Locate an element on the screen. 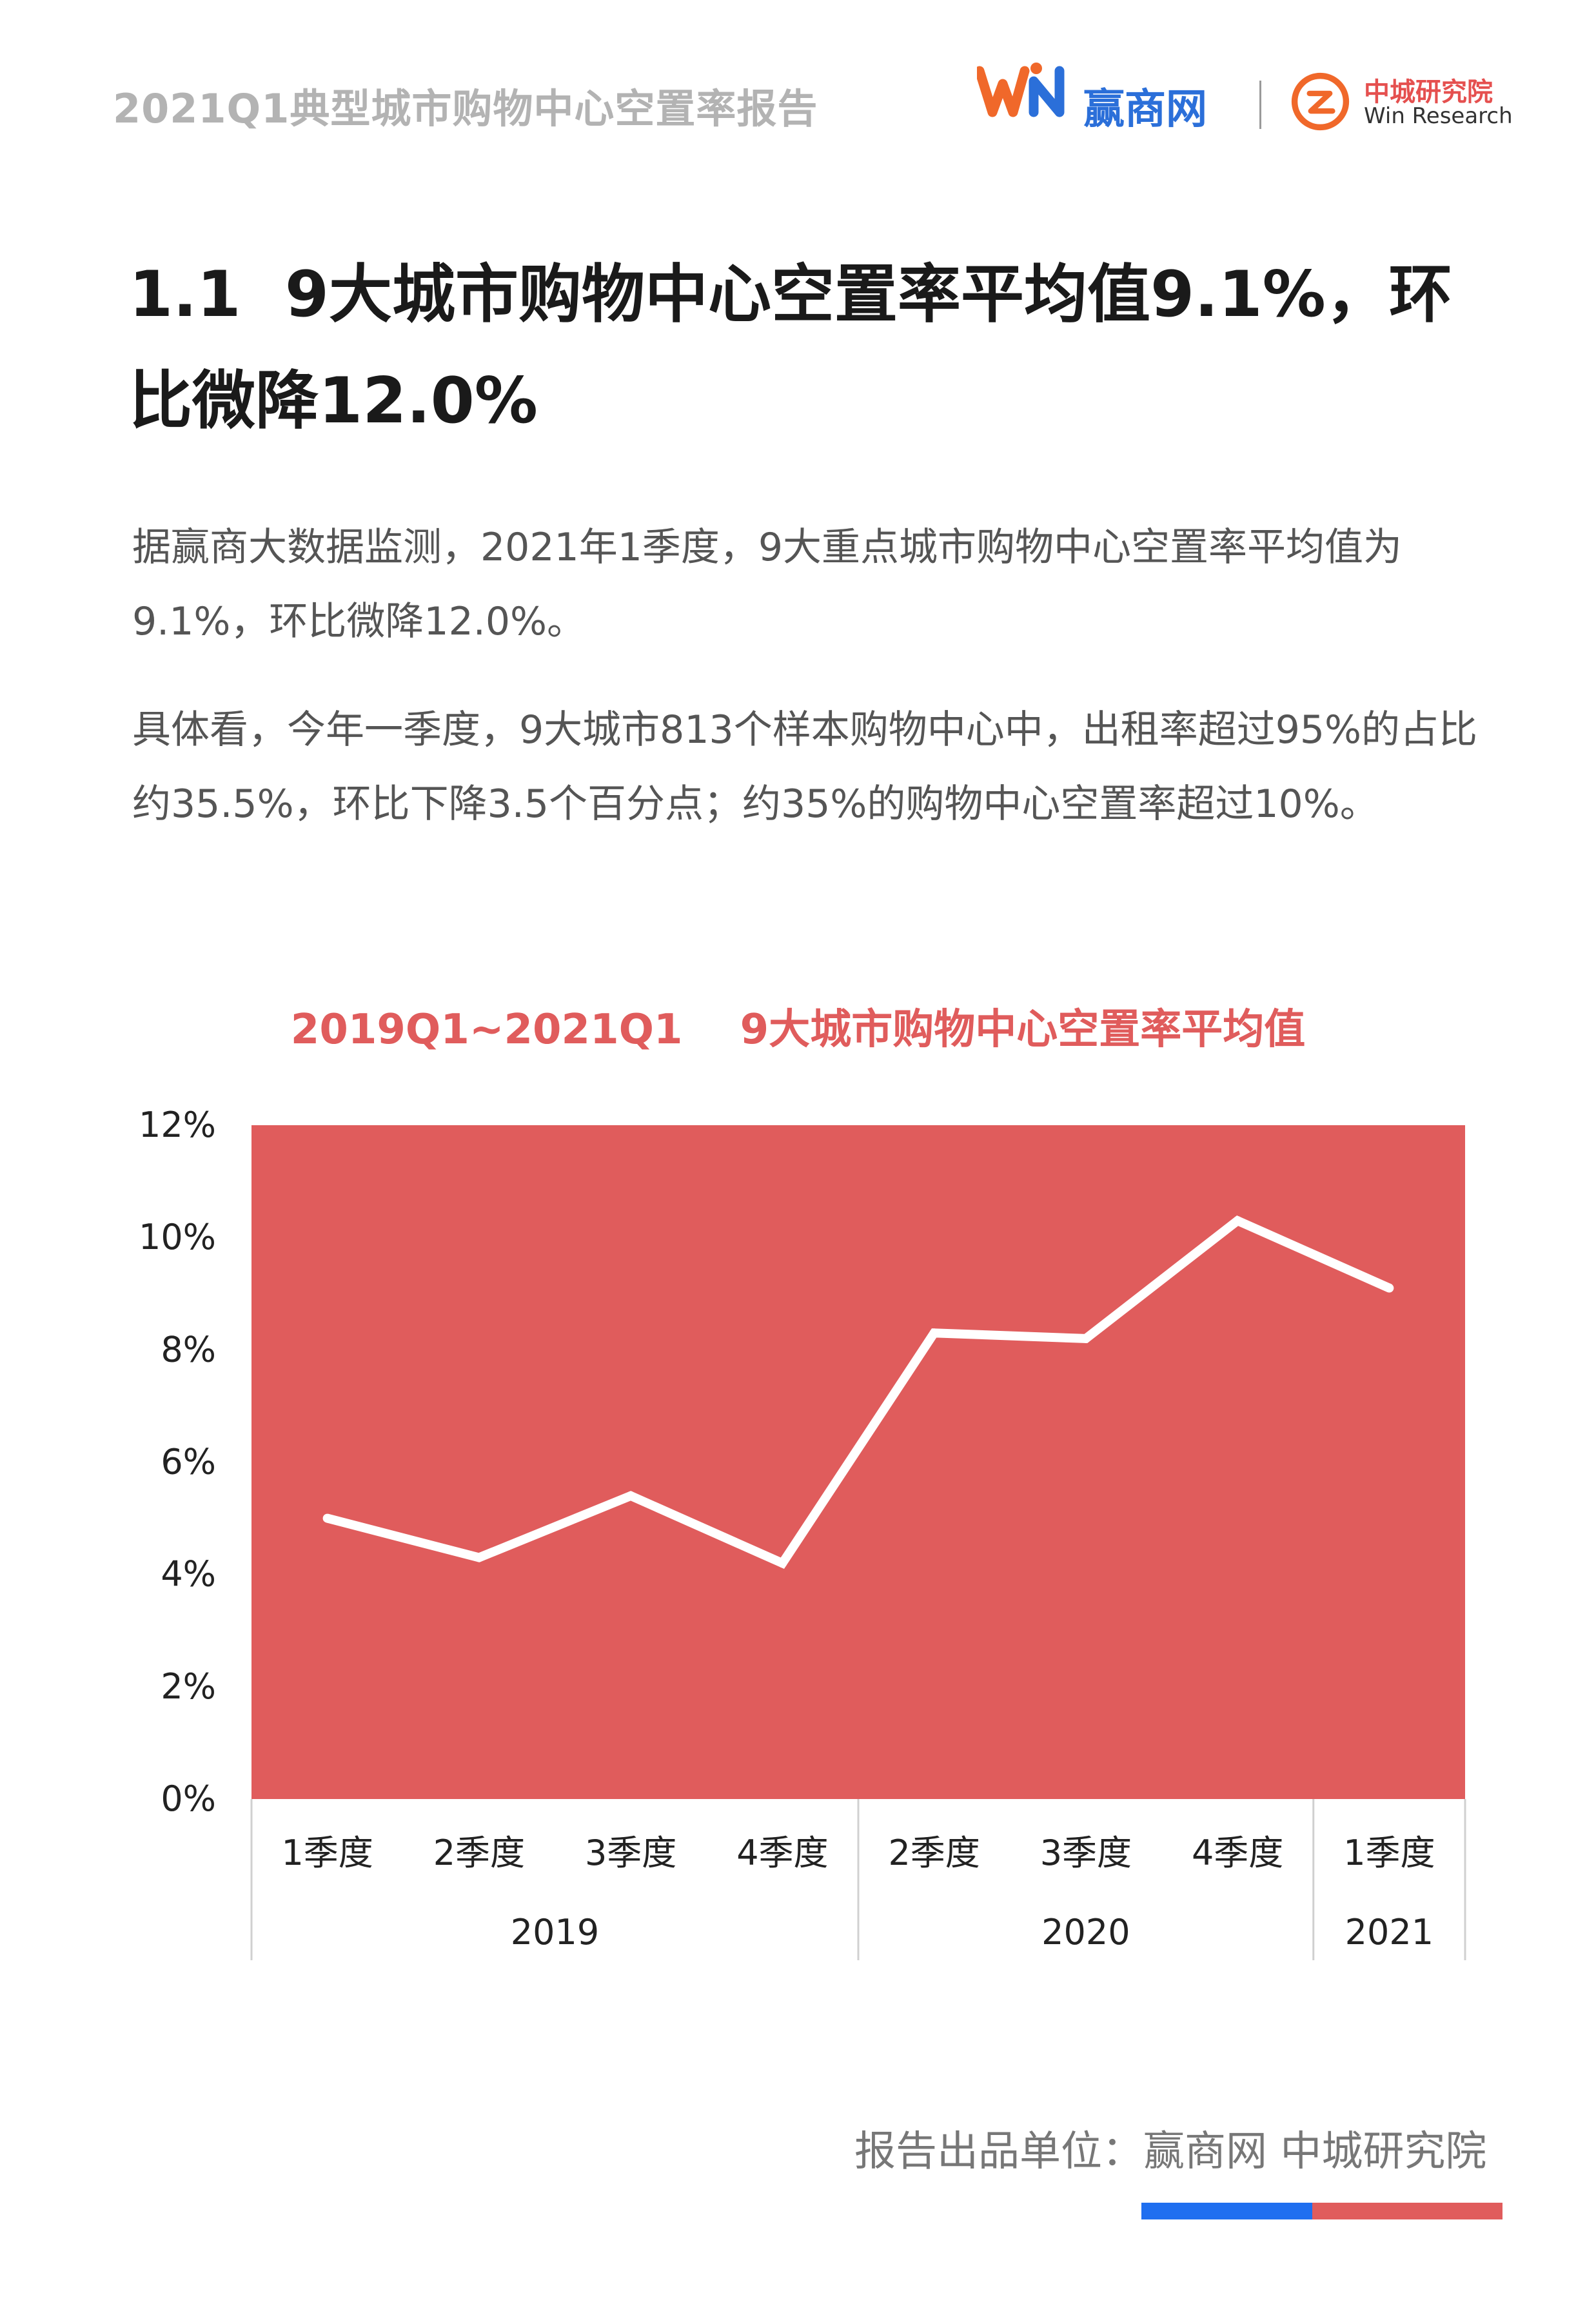  y-tick-label: 8% is located at coordinates (188, 1350).